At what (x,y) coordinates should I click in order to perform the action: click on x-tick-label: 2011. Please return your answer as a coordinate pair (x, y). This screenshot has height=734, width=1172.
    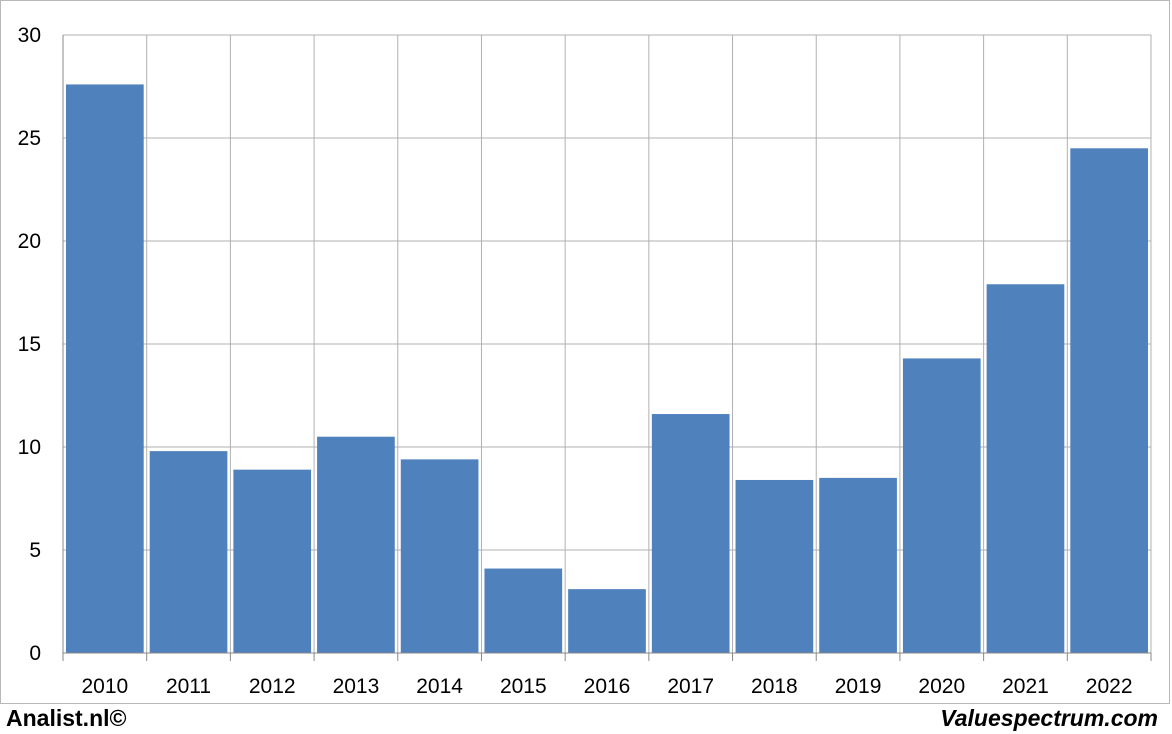
    Looking at the image, I should click on (188, 686).